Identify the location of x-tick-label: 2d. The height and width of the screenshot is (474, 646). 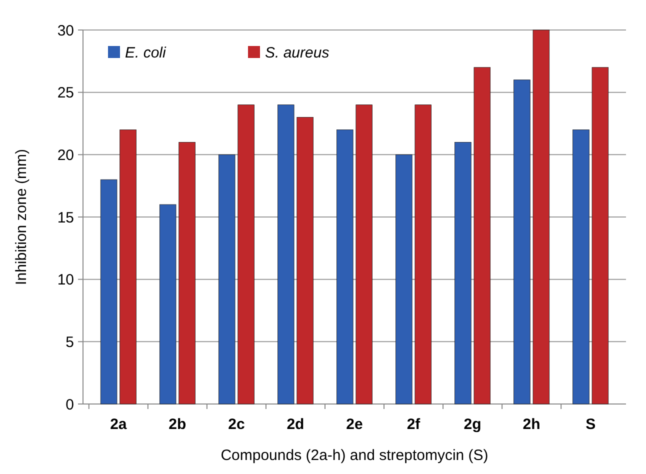
(295, 424).